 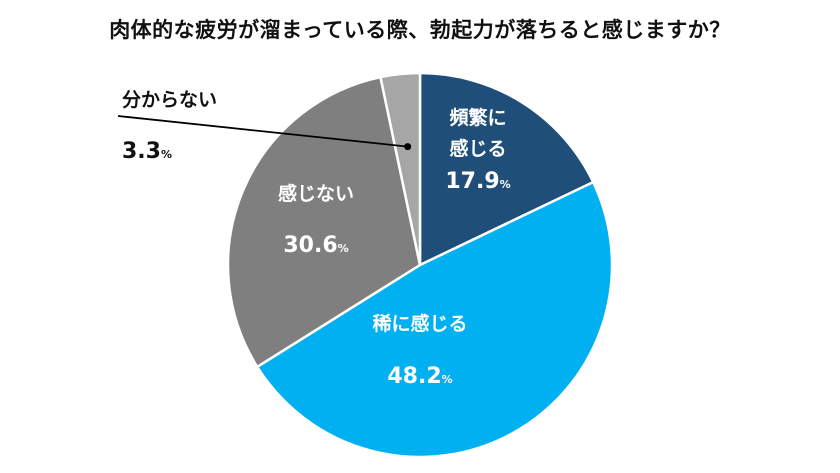 What do you see at coordinates (419, 376) in the screenshot?
I see `slice-value-label: 48.2%` at bounding box center [419, 376].